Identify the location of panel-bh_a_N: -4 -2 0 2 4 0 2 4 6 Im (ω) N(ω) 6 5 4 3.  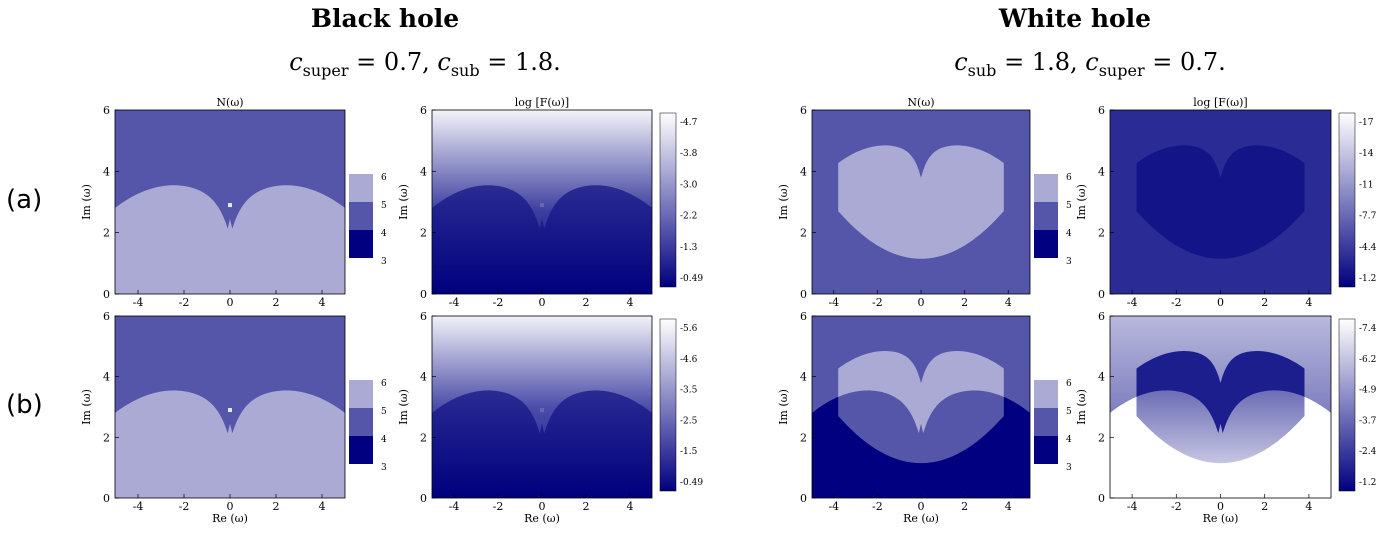
(233, 202).